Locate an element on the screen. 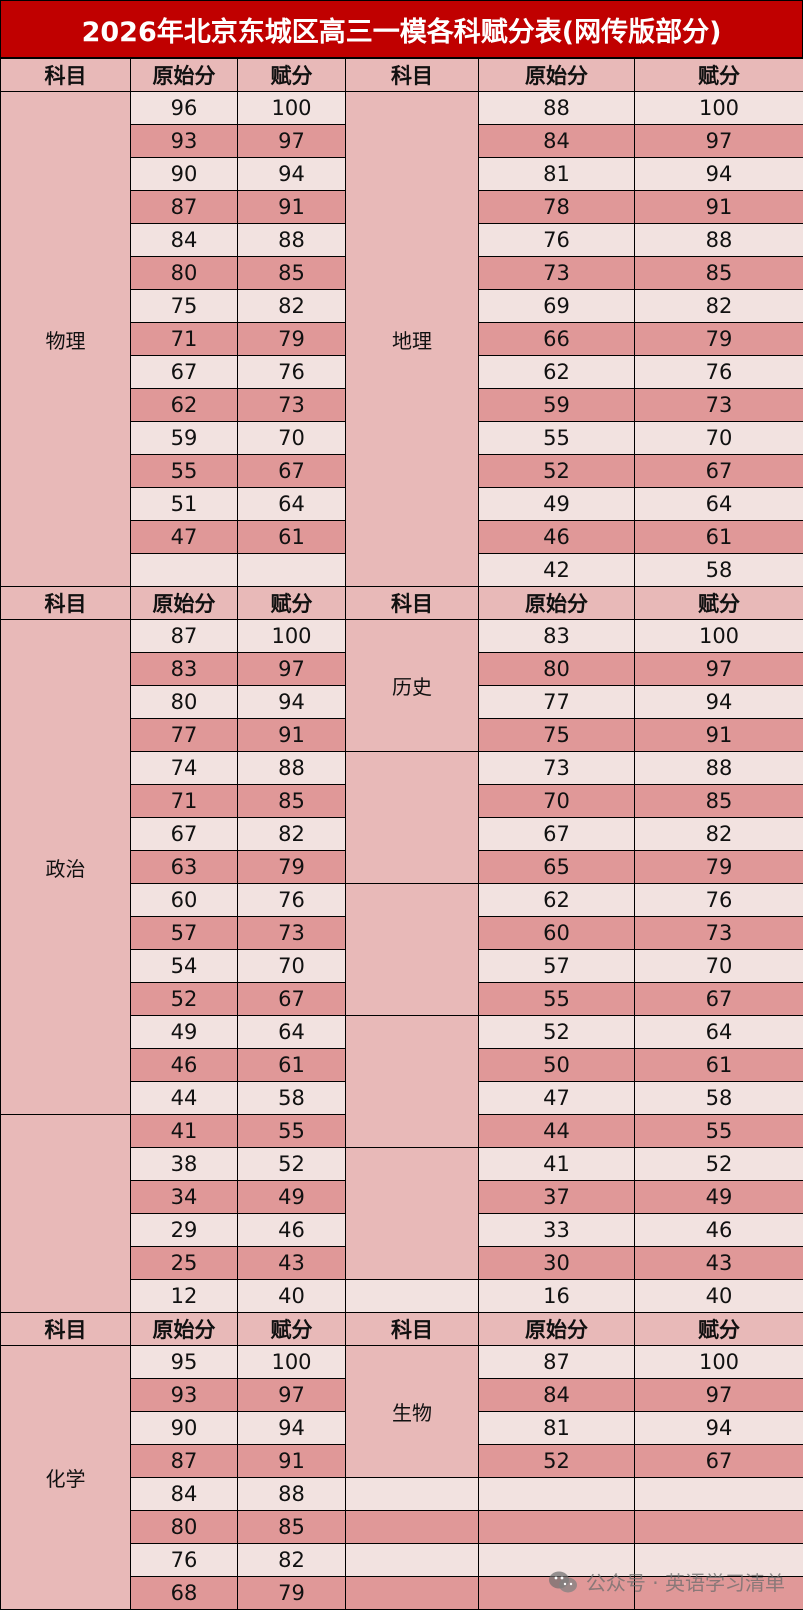  raw-score-cell: 62 is located at coordinates (184, 405).